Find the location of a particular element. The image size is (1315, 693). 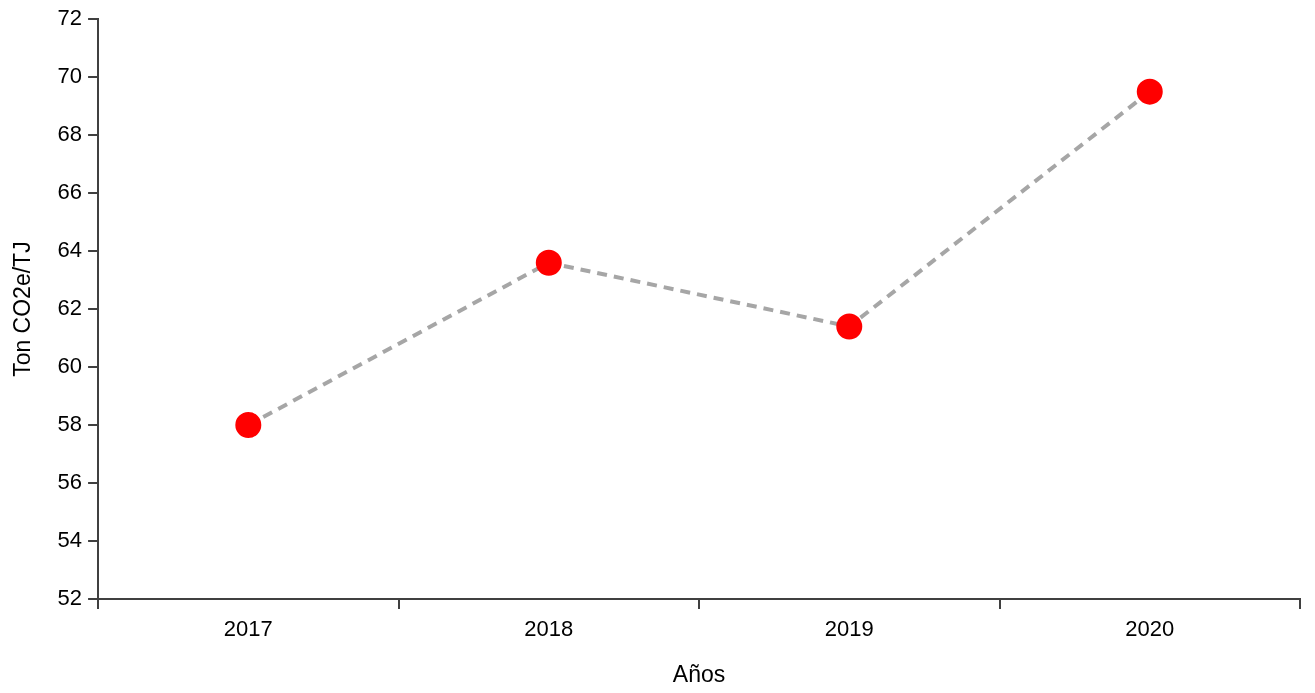

x-tick-label: 2017 is located at coordinates (248, 629).